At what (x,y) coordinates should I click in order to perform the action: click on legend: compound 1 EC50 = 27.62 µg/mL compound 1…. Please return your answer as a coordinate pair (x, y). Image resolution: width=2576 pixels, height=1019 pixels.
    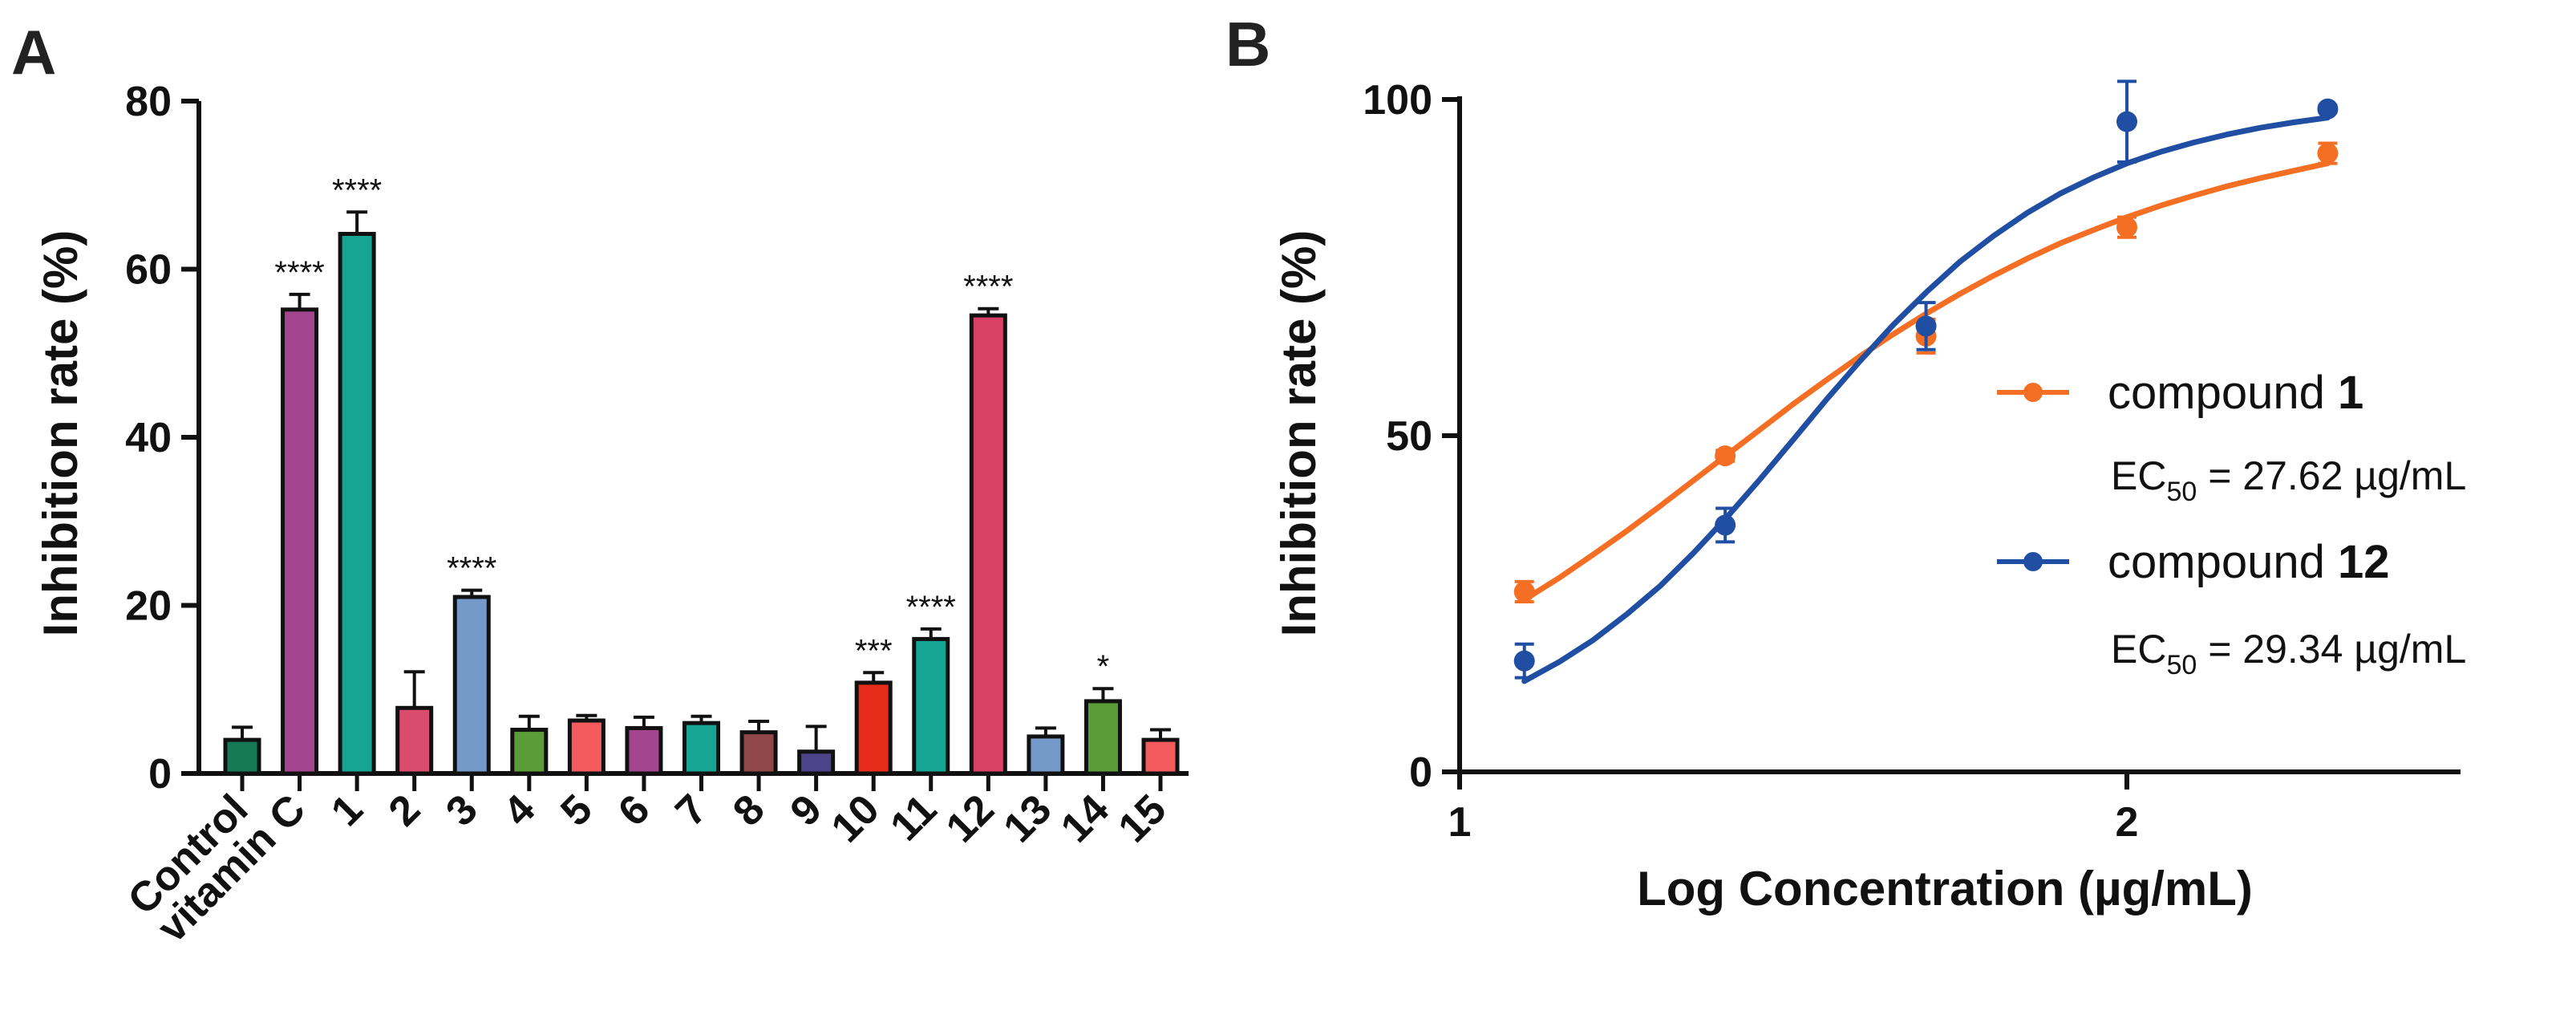
    Looking at the image, I should click on (2231, 523).